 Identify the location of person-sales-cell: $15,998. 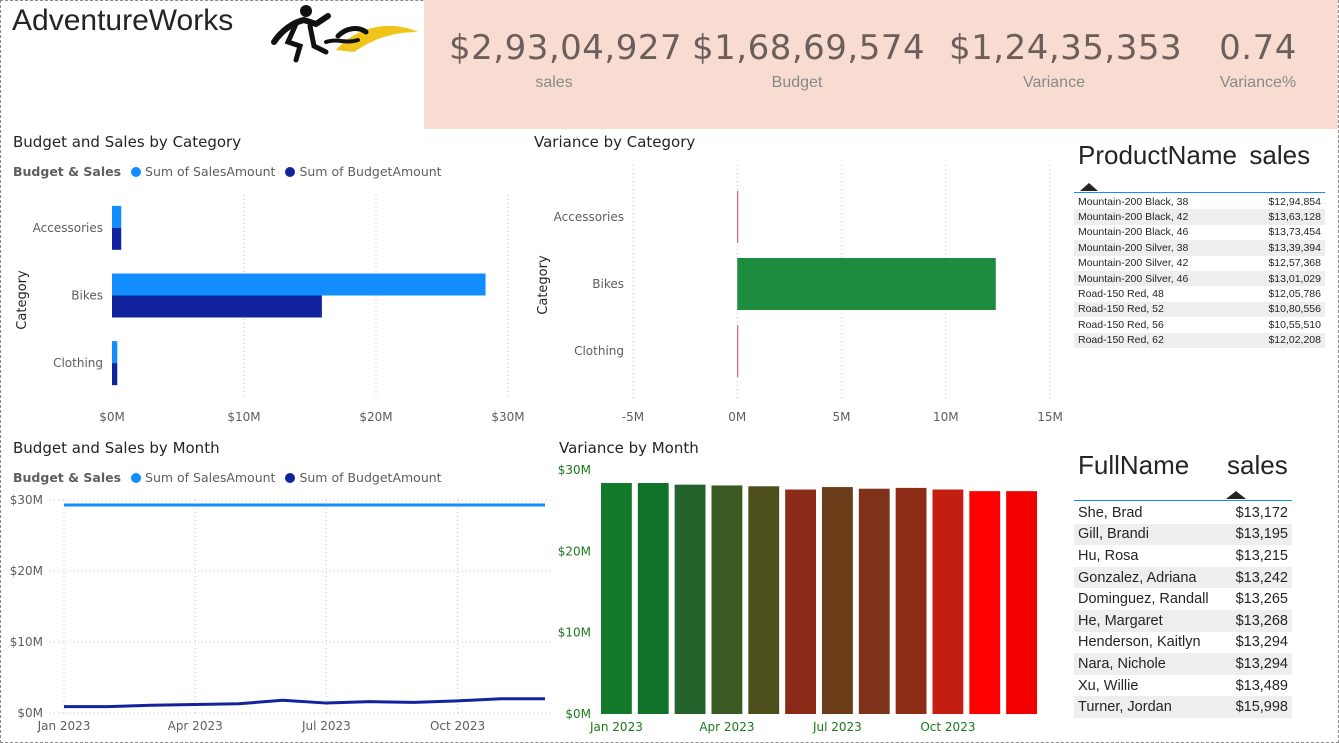
(1261, 707).